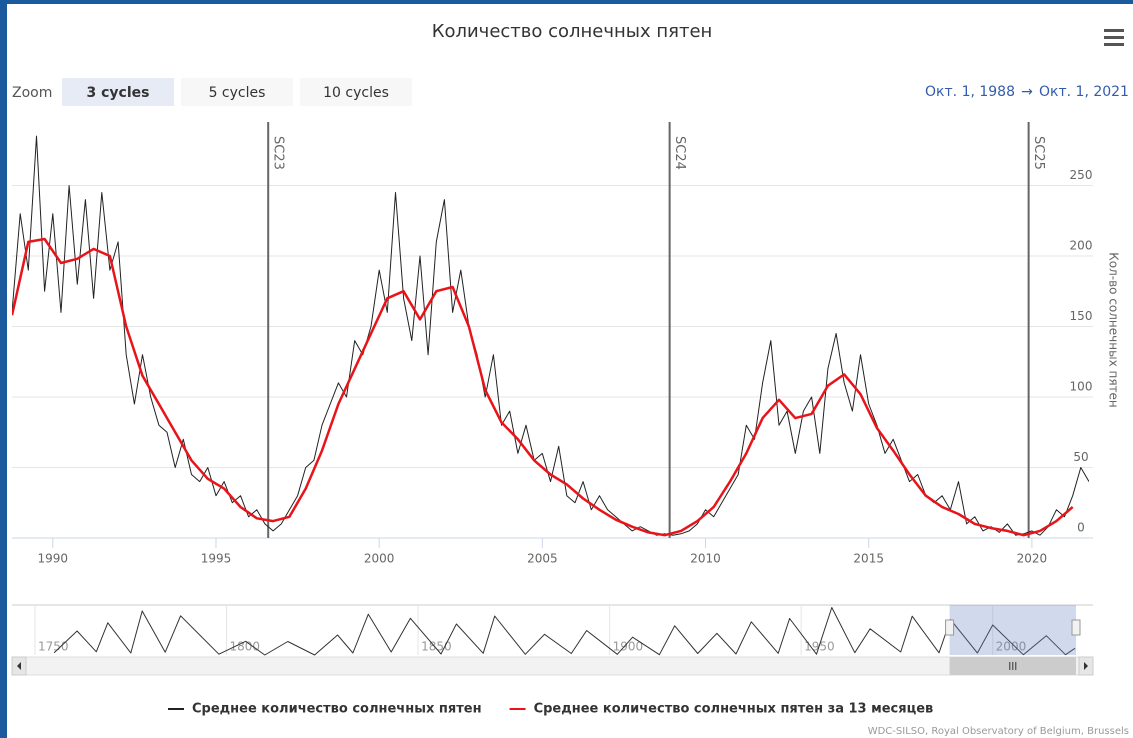  Describe the element at coordinates (1081, 175) in the screenshot. I see `y-tick-label: 250` at that location.